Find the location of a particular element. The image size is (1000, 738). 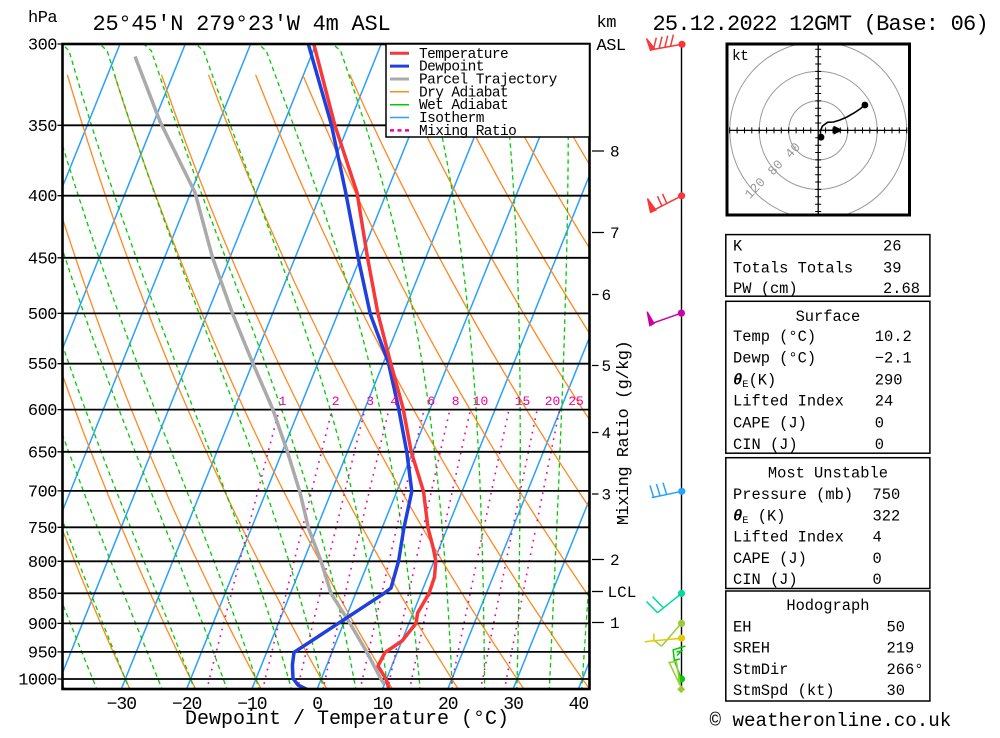

svg-text: θE (K) is located at coordinates (759, 518).